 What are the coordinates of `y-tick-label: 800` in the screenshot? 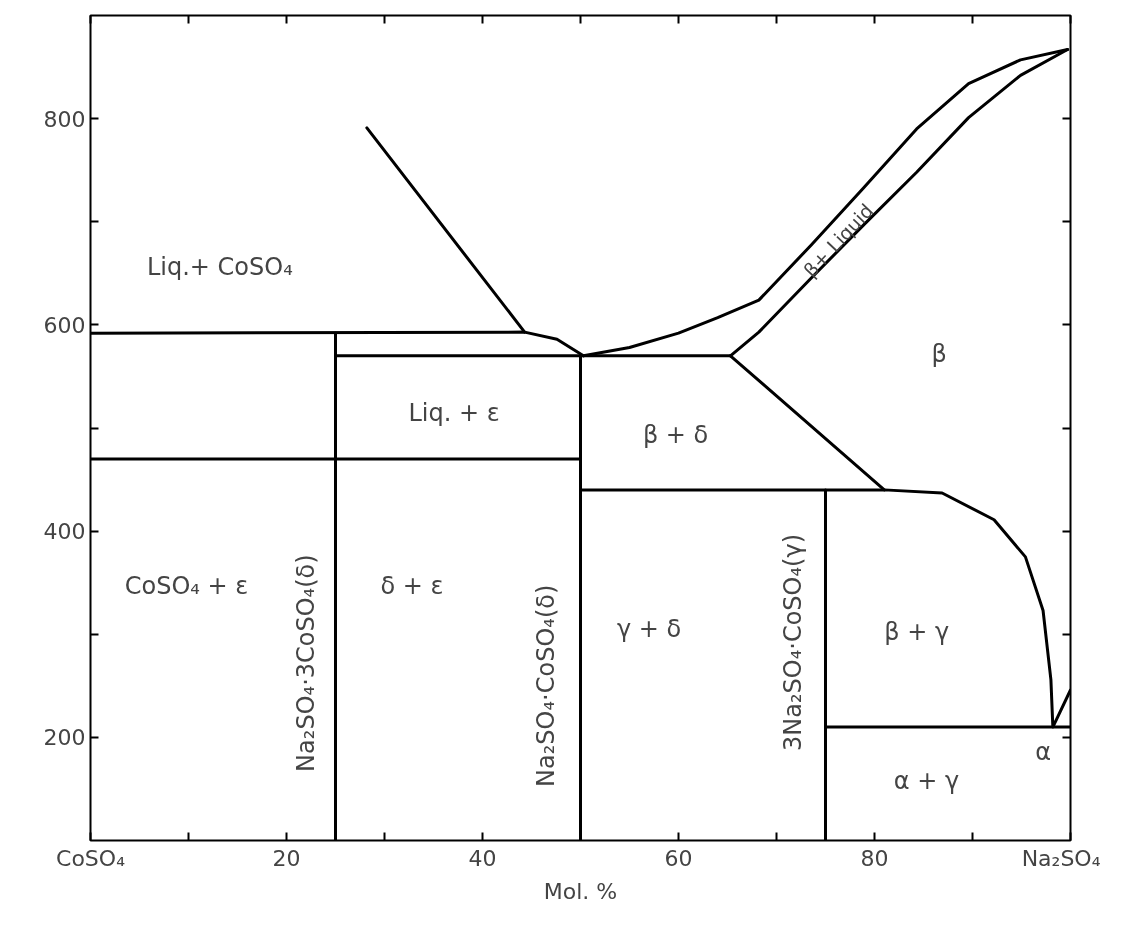 It's located at (64, 119).